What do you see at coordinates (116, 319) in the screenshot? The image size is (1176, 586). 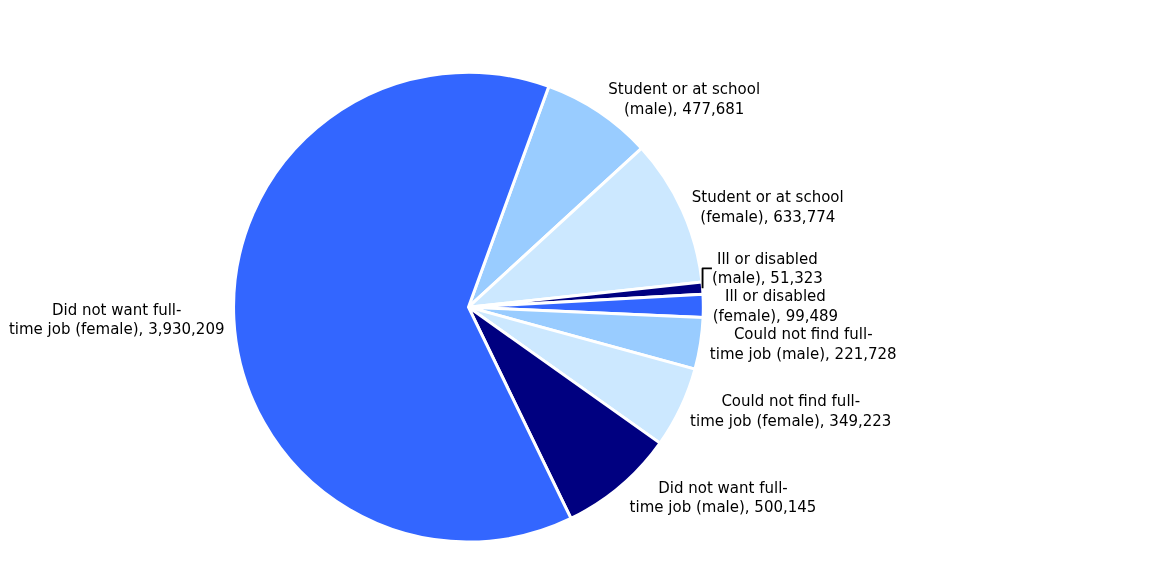 I see `slice-label: Did not want full-time job (female), 3,930,209` at bounding box center [116, 319].